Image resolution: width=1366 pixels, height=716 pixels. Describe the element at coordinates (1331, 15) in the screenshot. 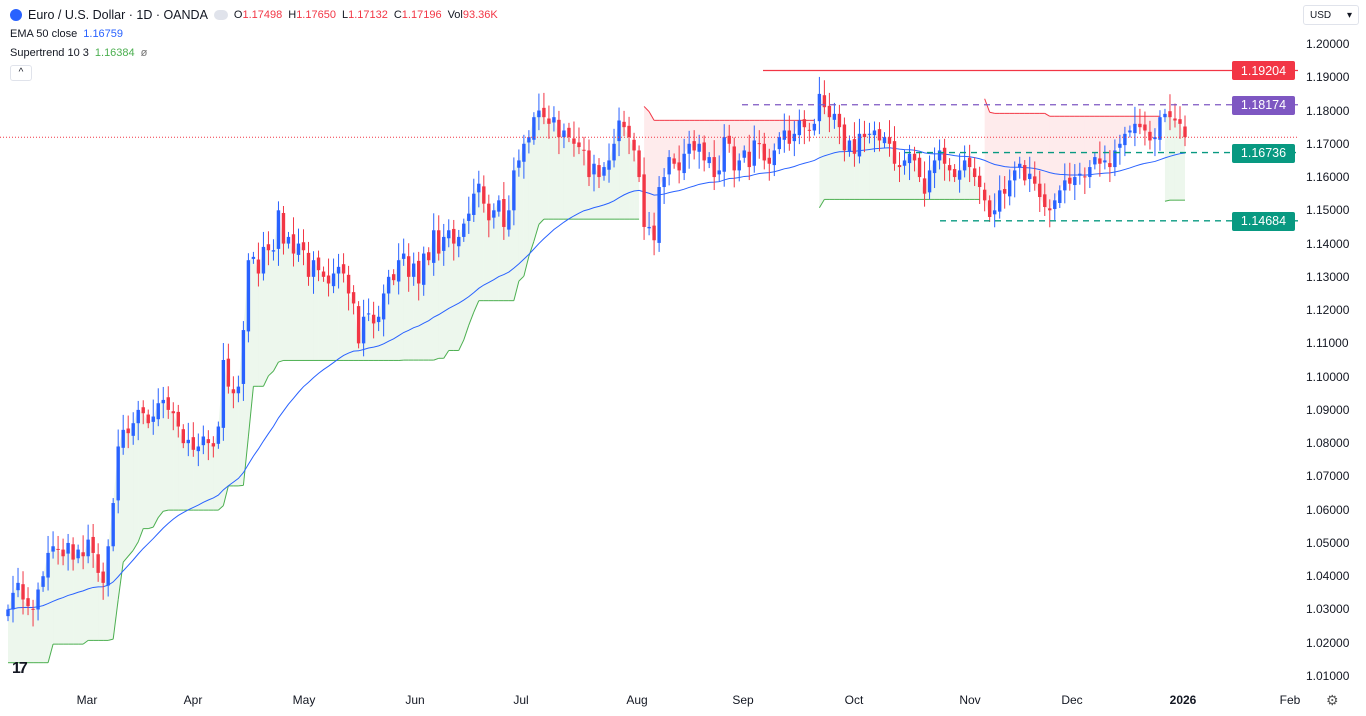

I see `currency-select: USD ▾` at that location.